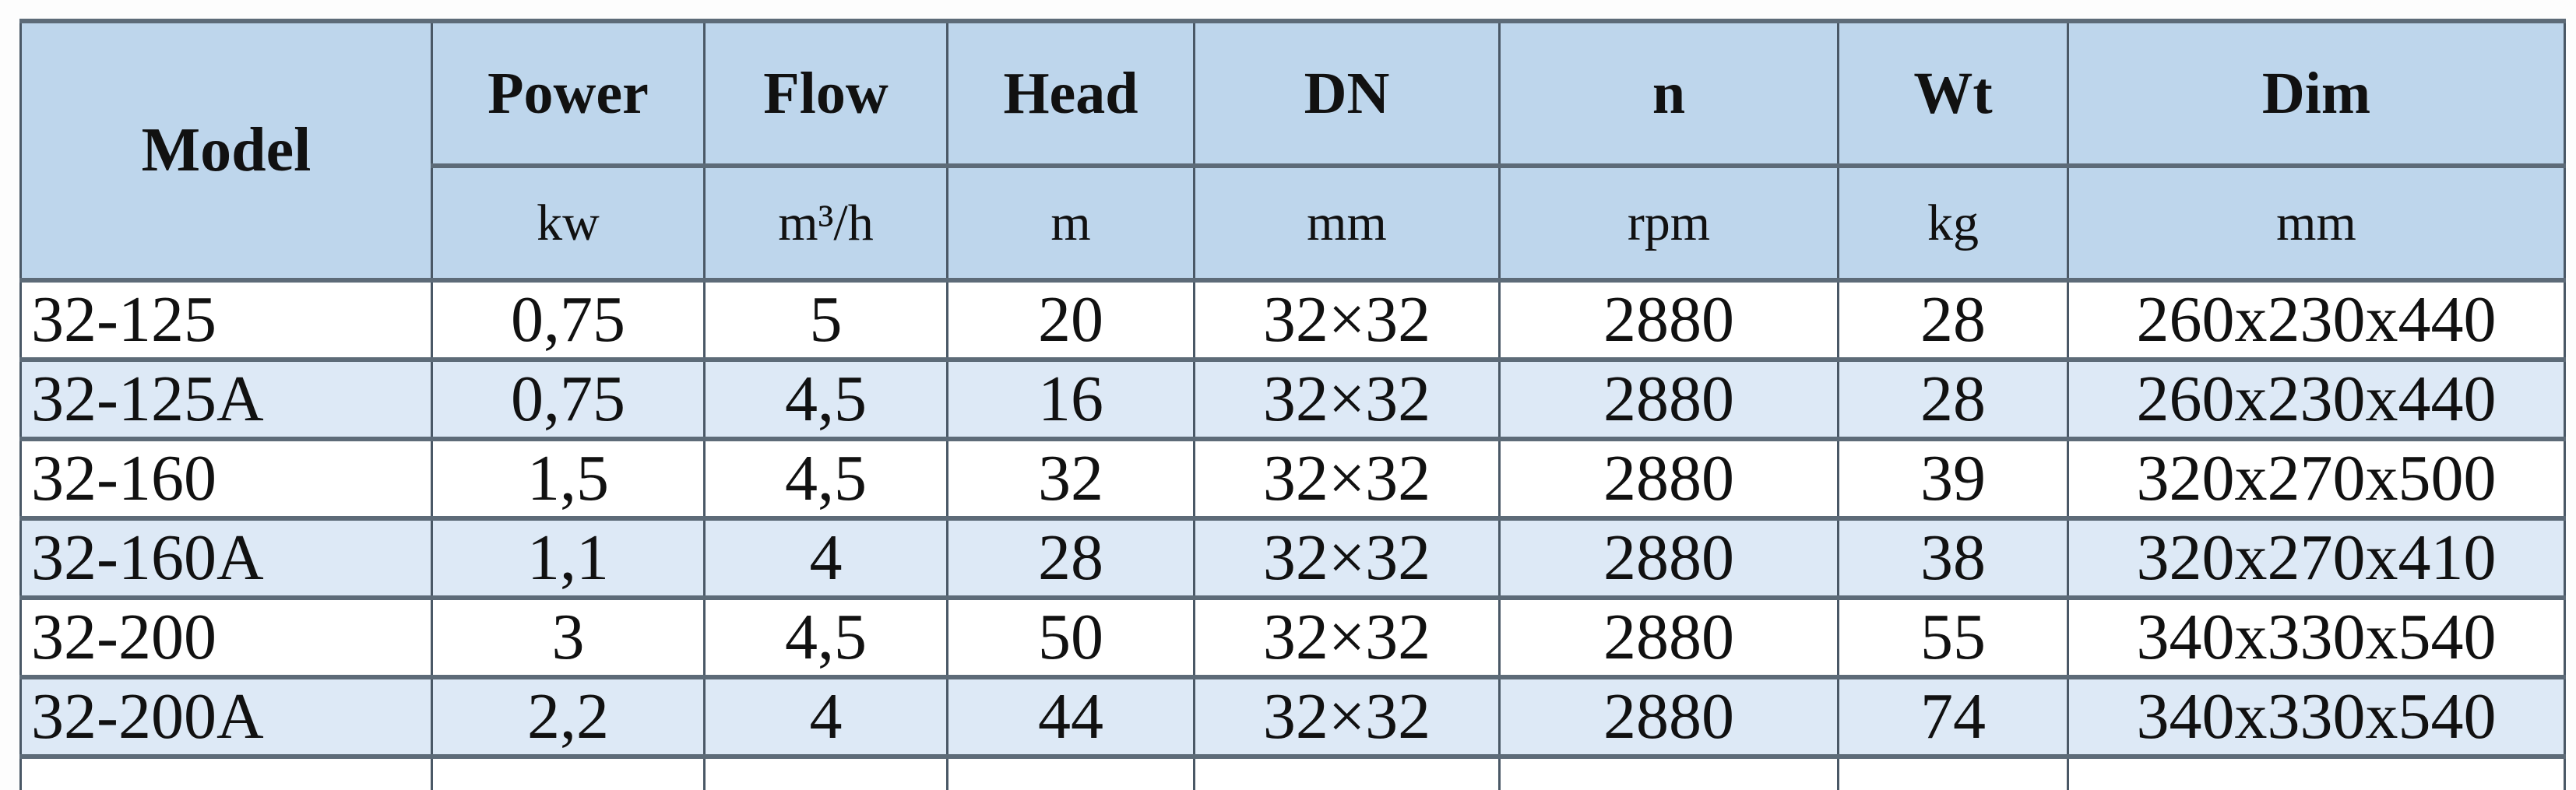 The height and width of the screenshot is (790, 2576). I want to click on cell-head: 28, so click(1070, 558).